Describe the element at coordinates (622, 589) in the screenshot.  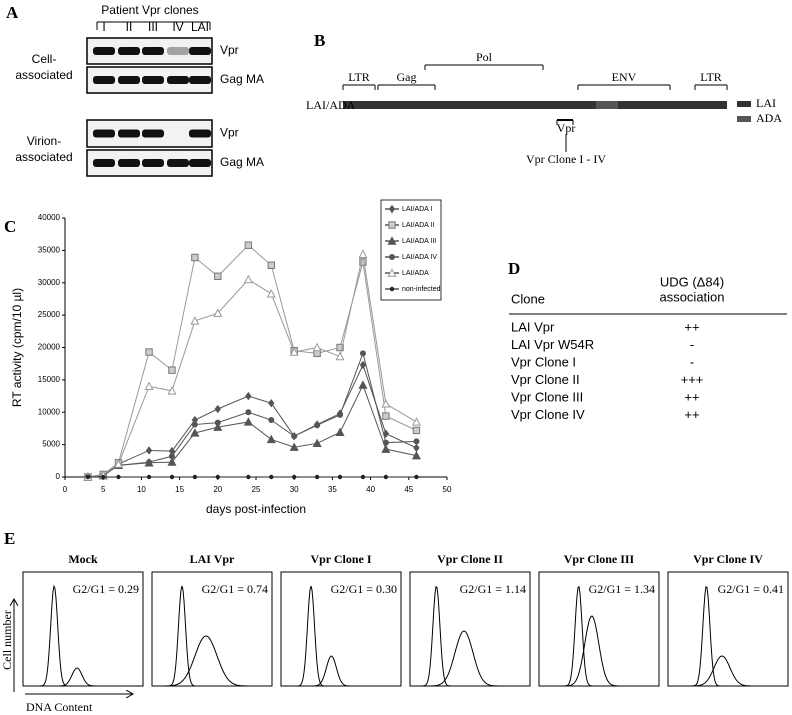
I see `histogram-ratio: G2/G1 = 1.34` at that location.